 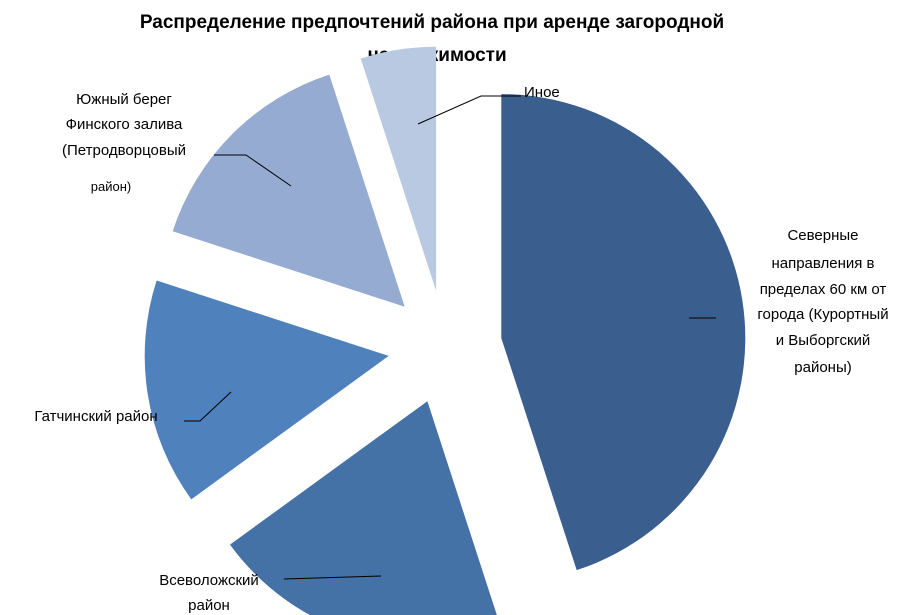 I want to click on pie-slice-vsevolozhsky, so click(x=363, y=508).